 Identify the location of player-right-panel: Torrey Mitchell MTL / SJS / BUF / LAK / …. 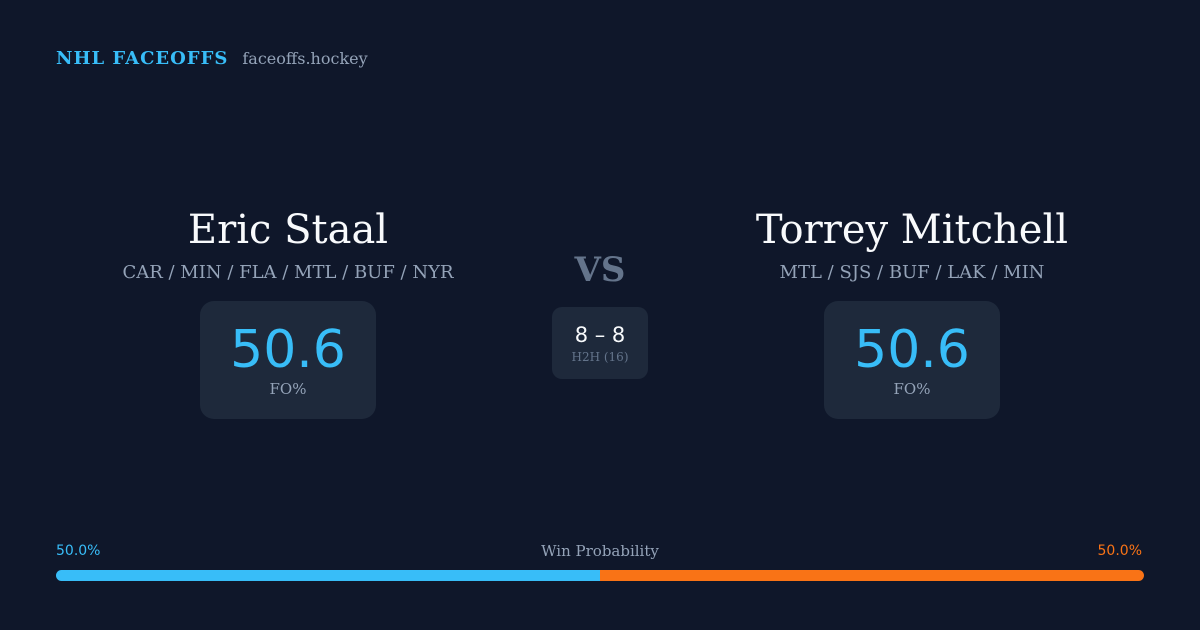
(912, 309).